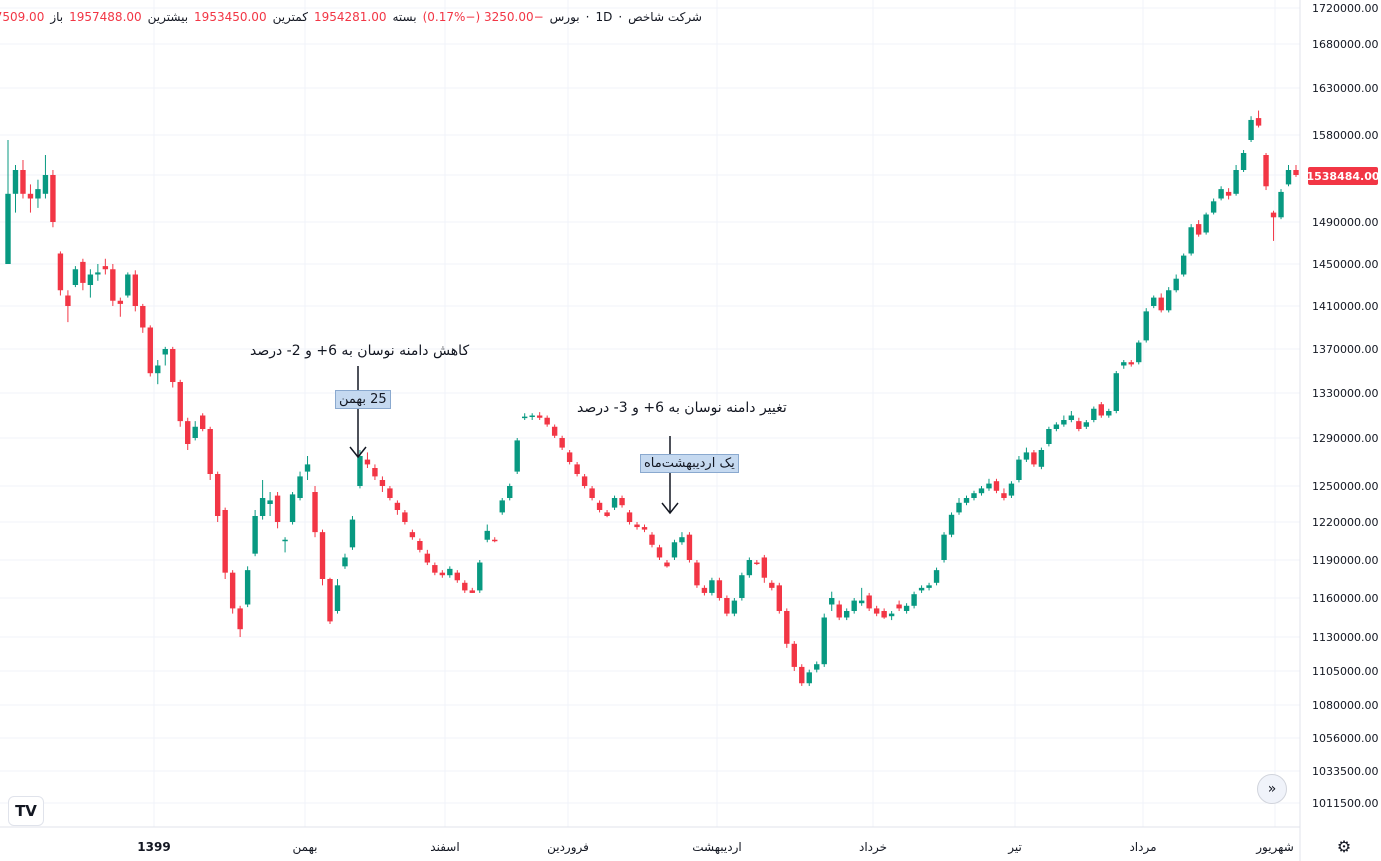 Image resolution: width=1381 pixels, height=861 pixels. What do you see at coordinates (514, 440) in the screenshot?
I see `annotation-arrows` at bounding box center [514, 440].